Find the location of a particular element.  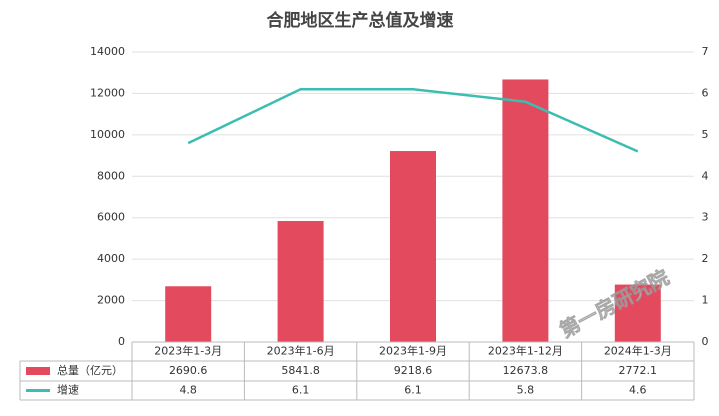

y-tick-label: 0 is located at coordinates (121, 341).